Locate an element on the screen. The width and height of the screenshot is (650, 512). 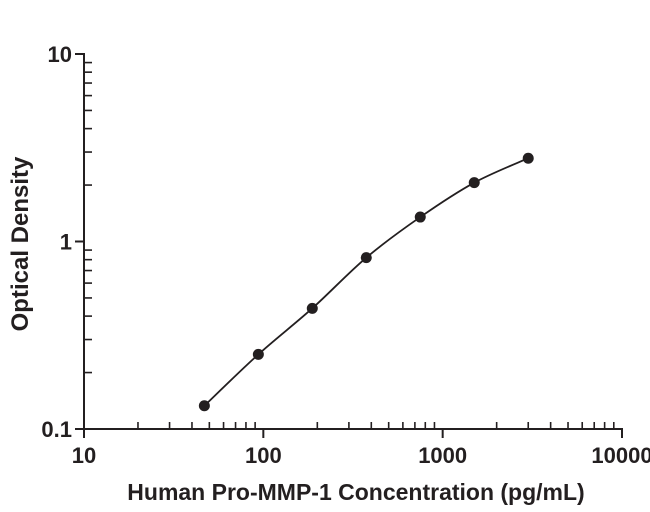
x-axis-title: Human Pro-MMP-1 Concentration (pg/mL) is located at coordinates (356, 492).